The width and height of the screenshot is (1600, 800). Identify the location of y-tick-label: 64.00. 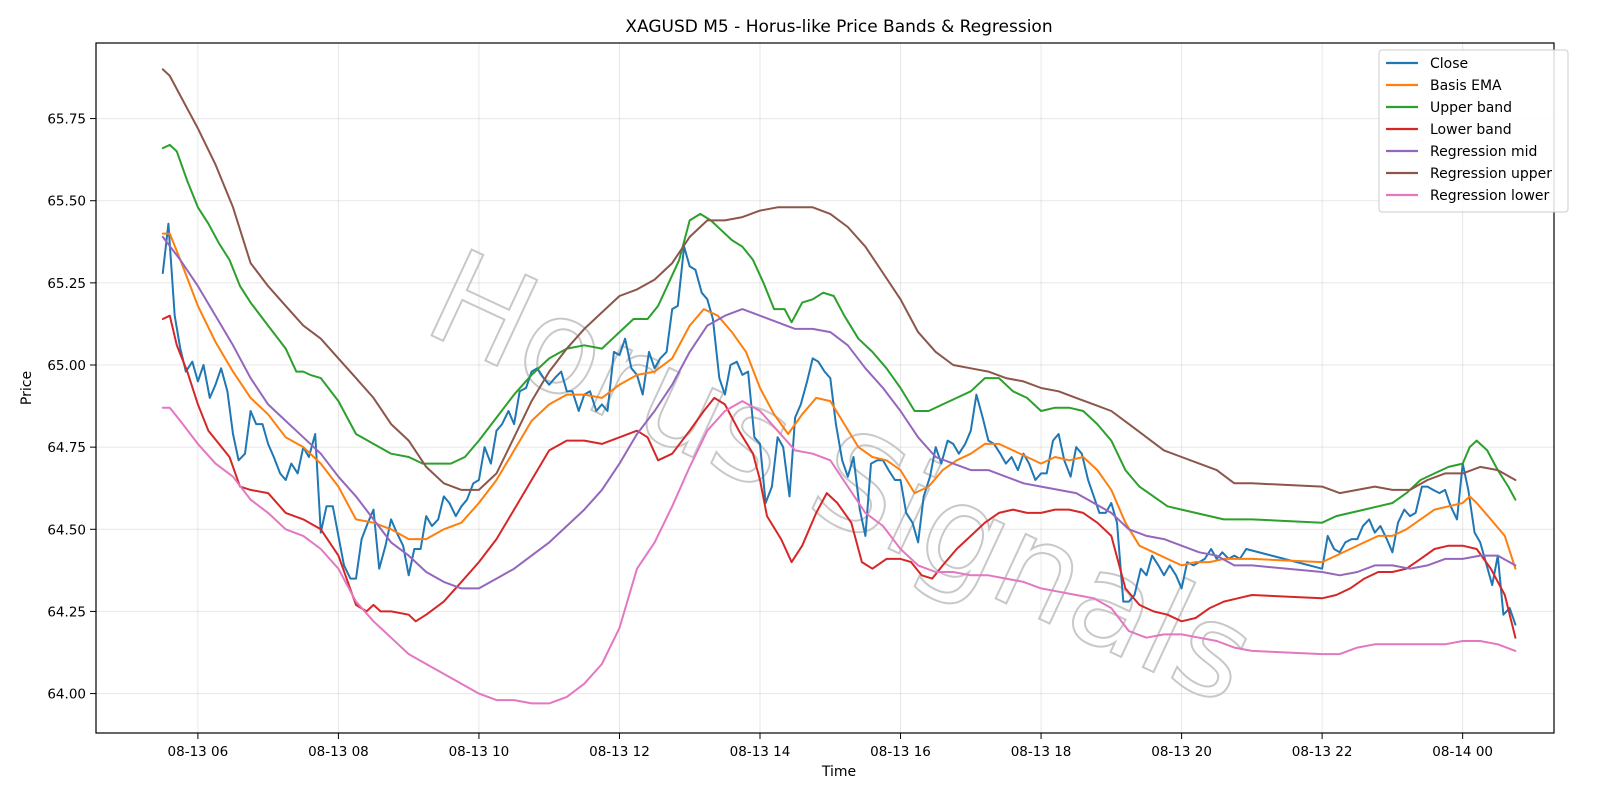
(66, 695).